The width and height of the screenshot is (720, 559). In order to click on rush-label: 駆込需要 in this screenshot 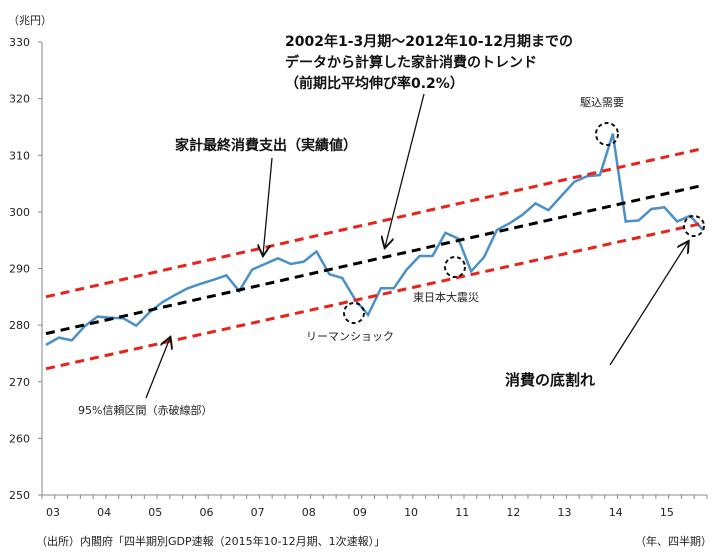, I will do `click(602, 102)`.